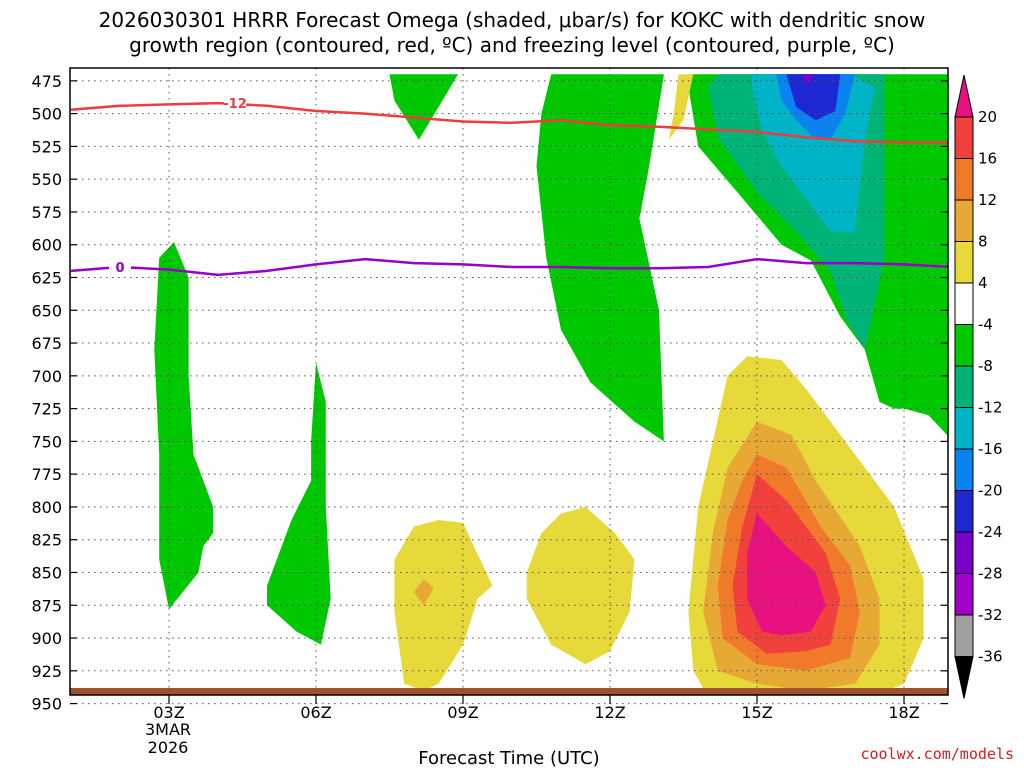 This screenshot has width=1024, height=768. Describe the element at coordinates (46, 638) in the screenshot. I see `y-tick-label: 900` at that location.